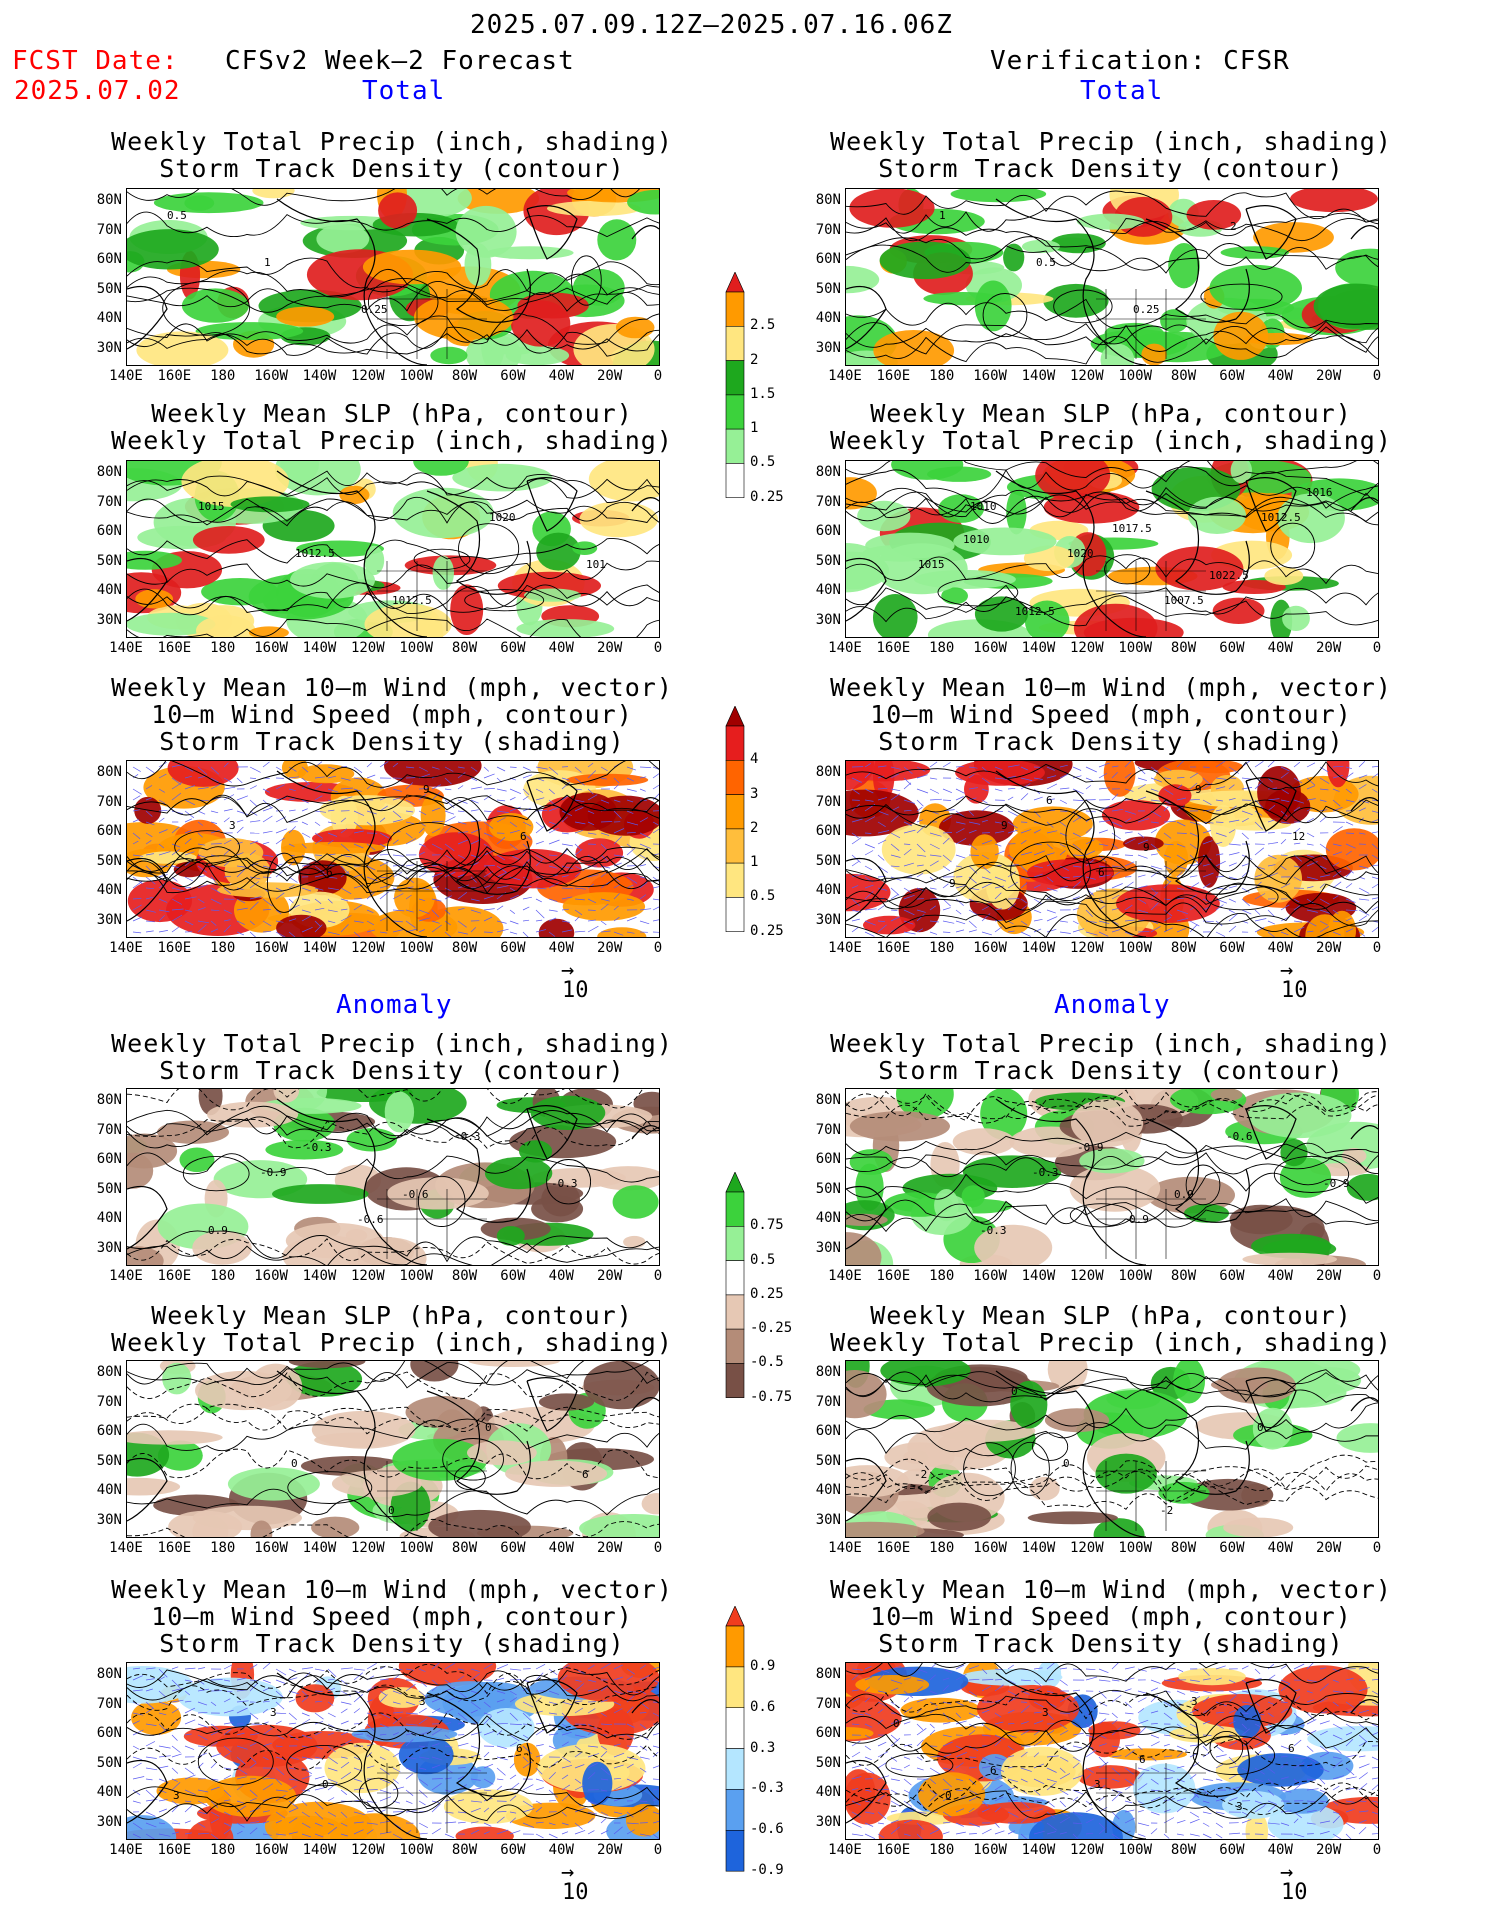 This screenshot has width=1487, height=1925. Describe the element at coordinates (993, 1770) in the screenshot. I see `contour-label: 6` at that location.